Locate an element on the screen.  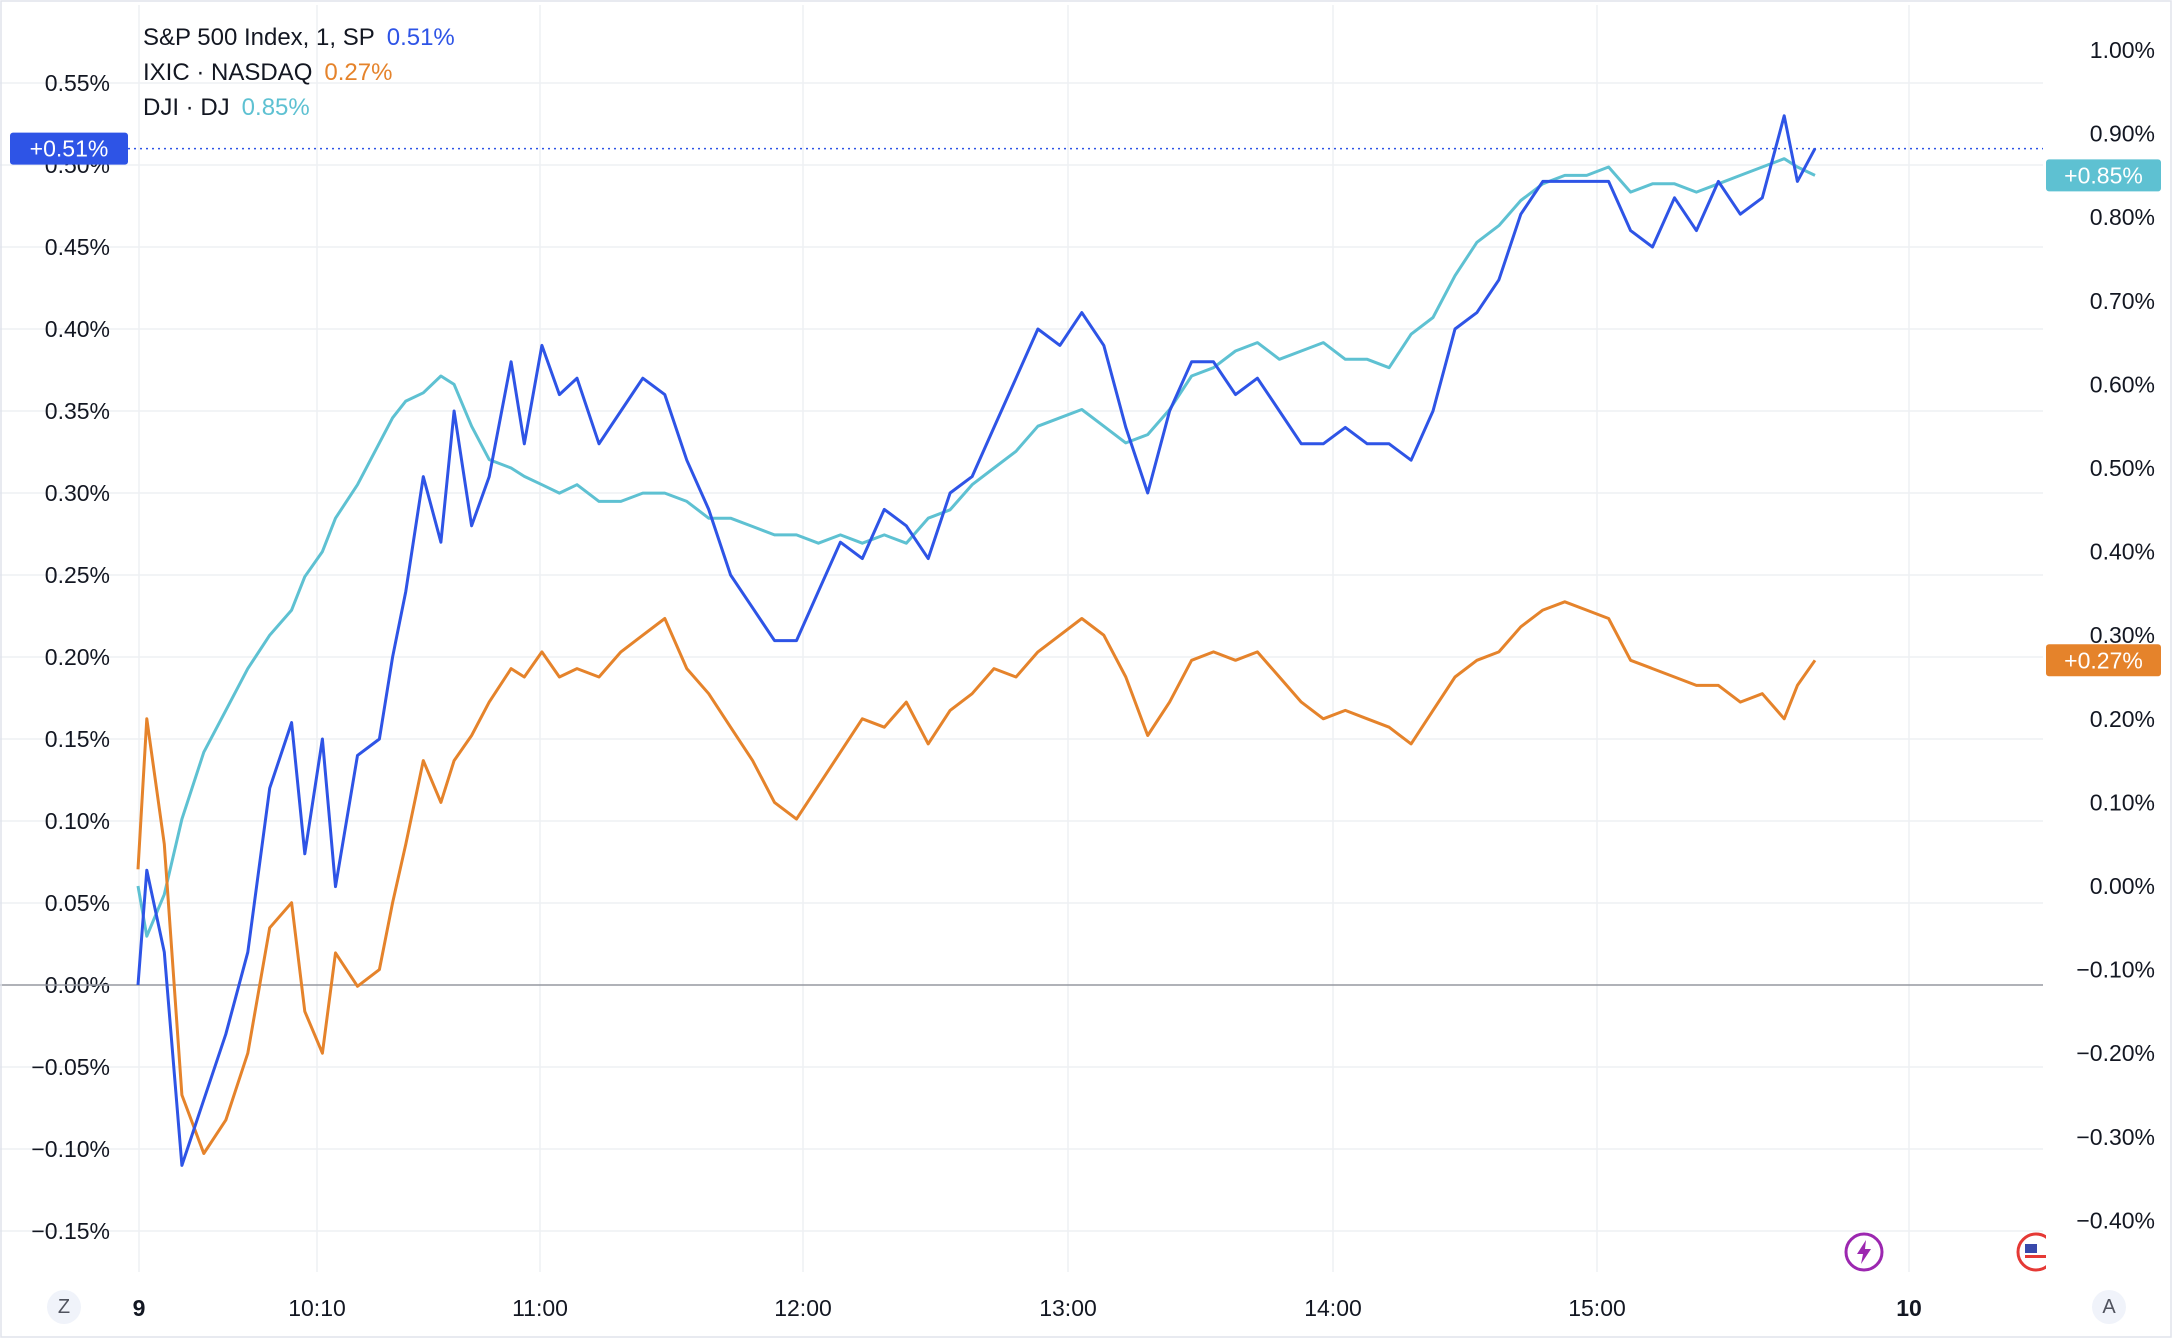
legend-item-ixic: IXIC · NASDAQ 0.27% is located at coordinates (299, 72).